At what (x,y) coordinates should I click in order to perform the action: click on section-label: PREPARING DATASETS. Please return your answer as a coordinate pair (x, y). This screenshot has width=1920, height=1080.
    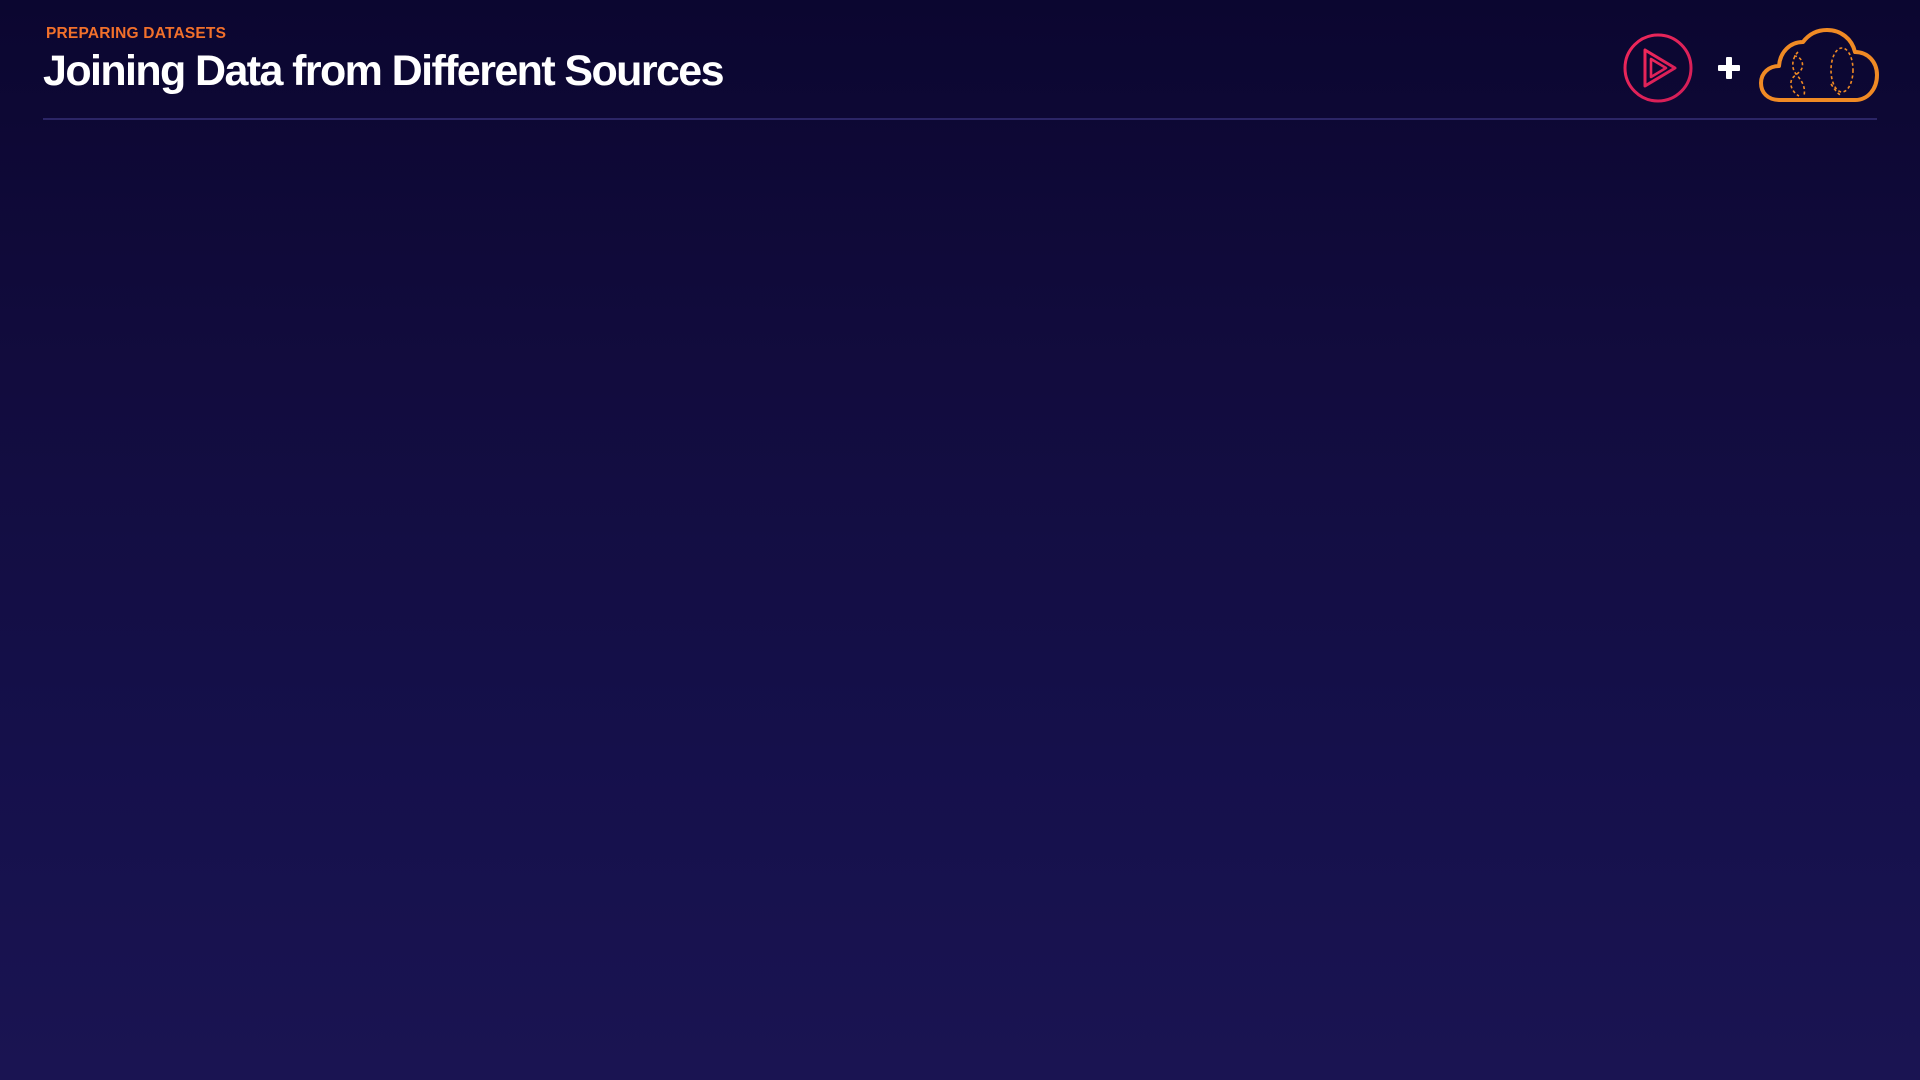
    Looking at the image, I should click on (136, 33).